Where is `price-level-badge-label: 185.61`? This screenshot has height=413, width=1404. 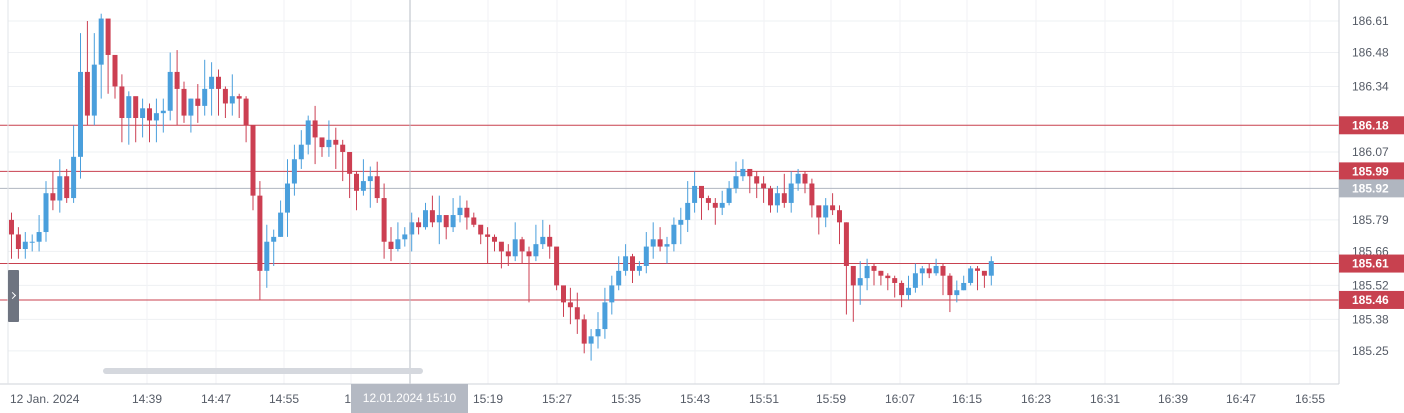 price-level-badge-label: 185.61 is located at coordinates (1370, 264).